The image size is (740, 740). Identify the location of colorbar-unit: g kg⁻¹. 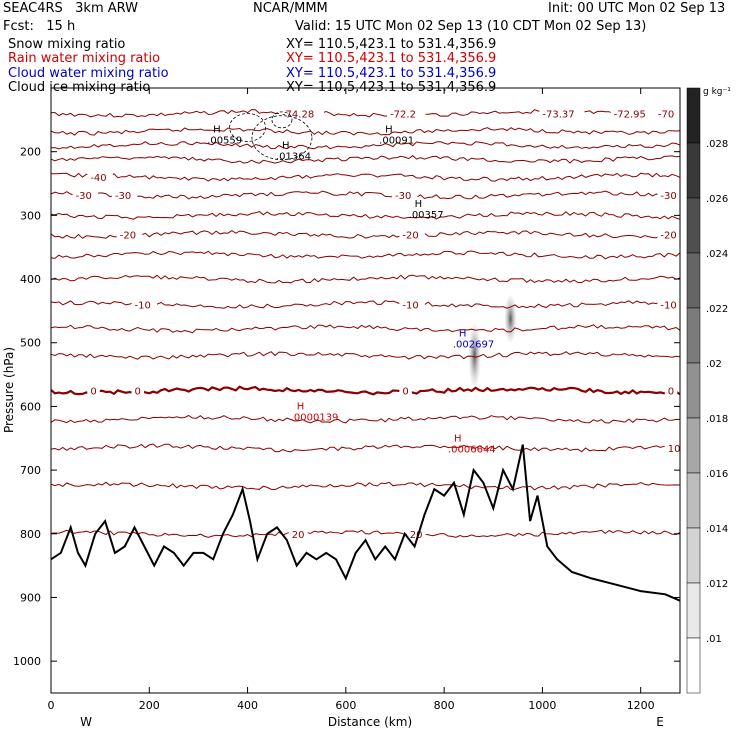
(717, 92).